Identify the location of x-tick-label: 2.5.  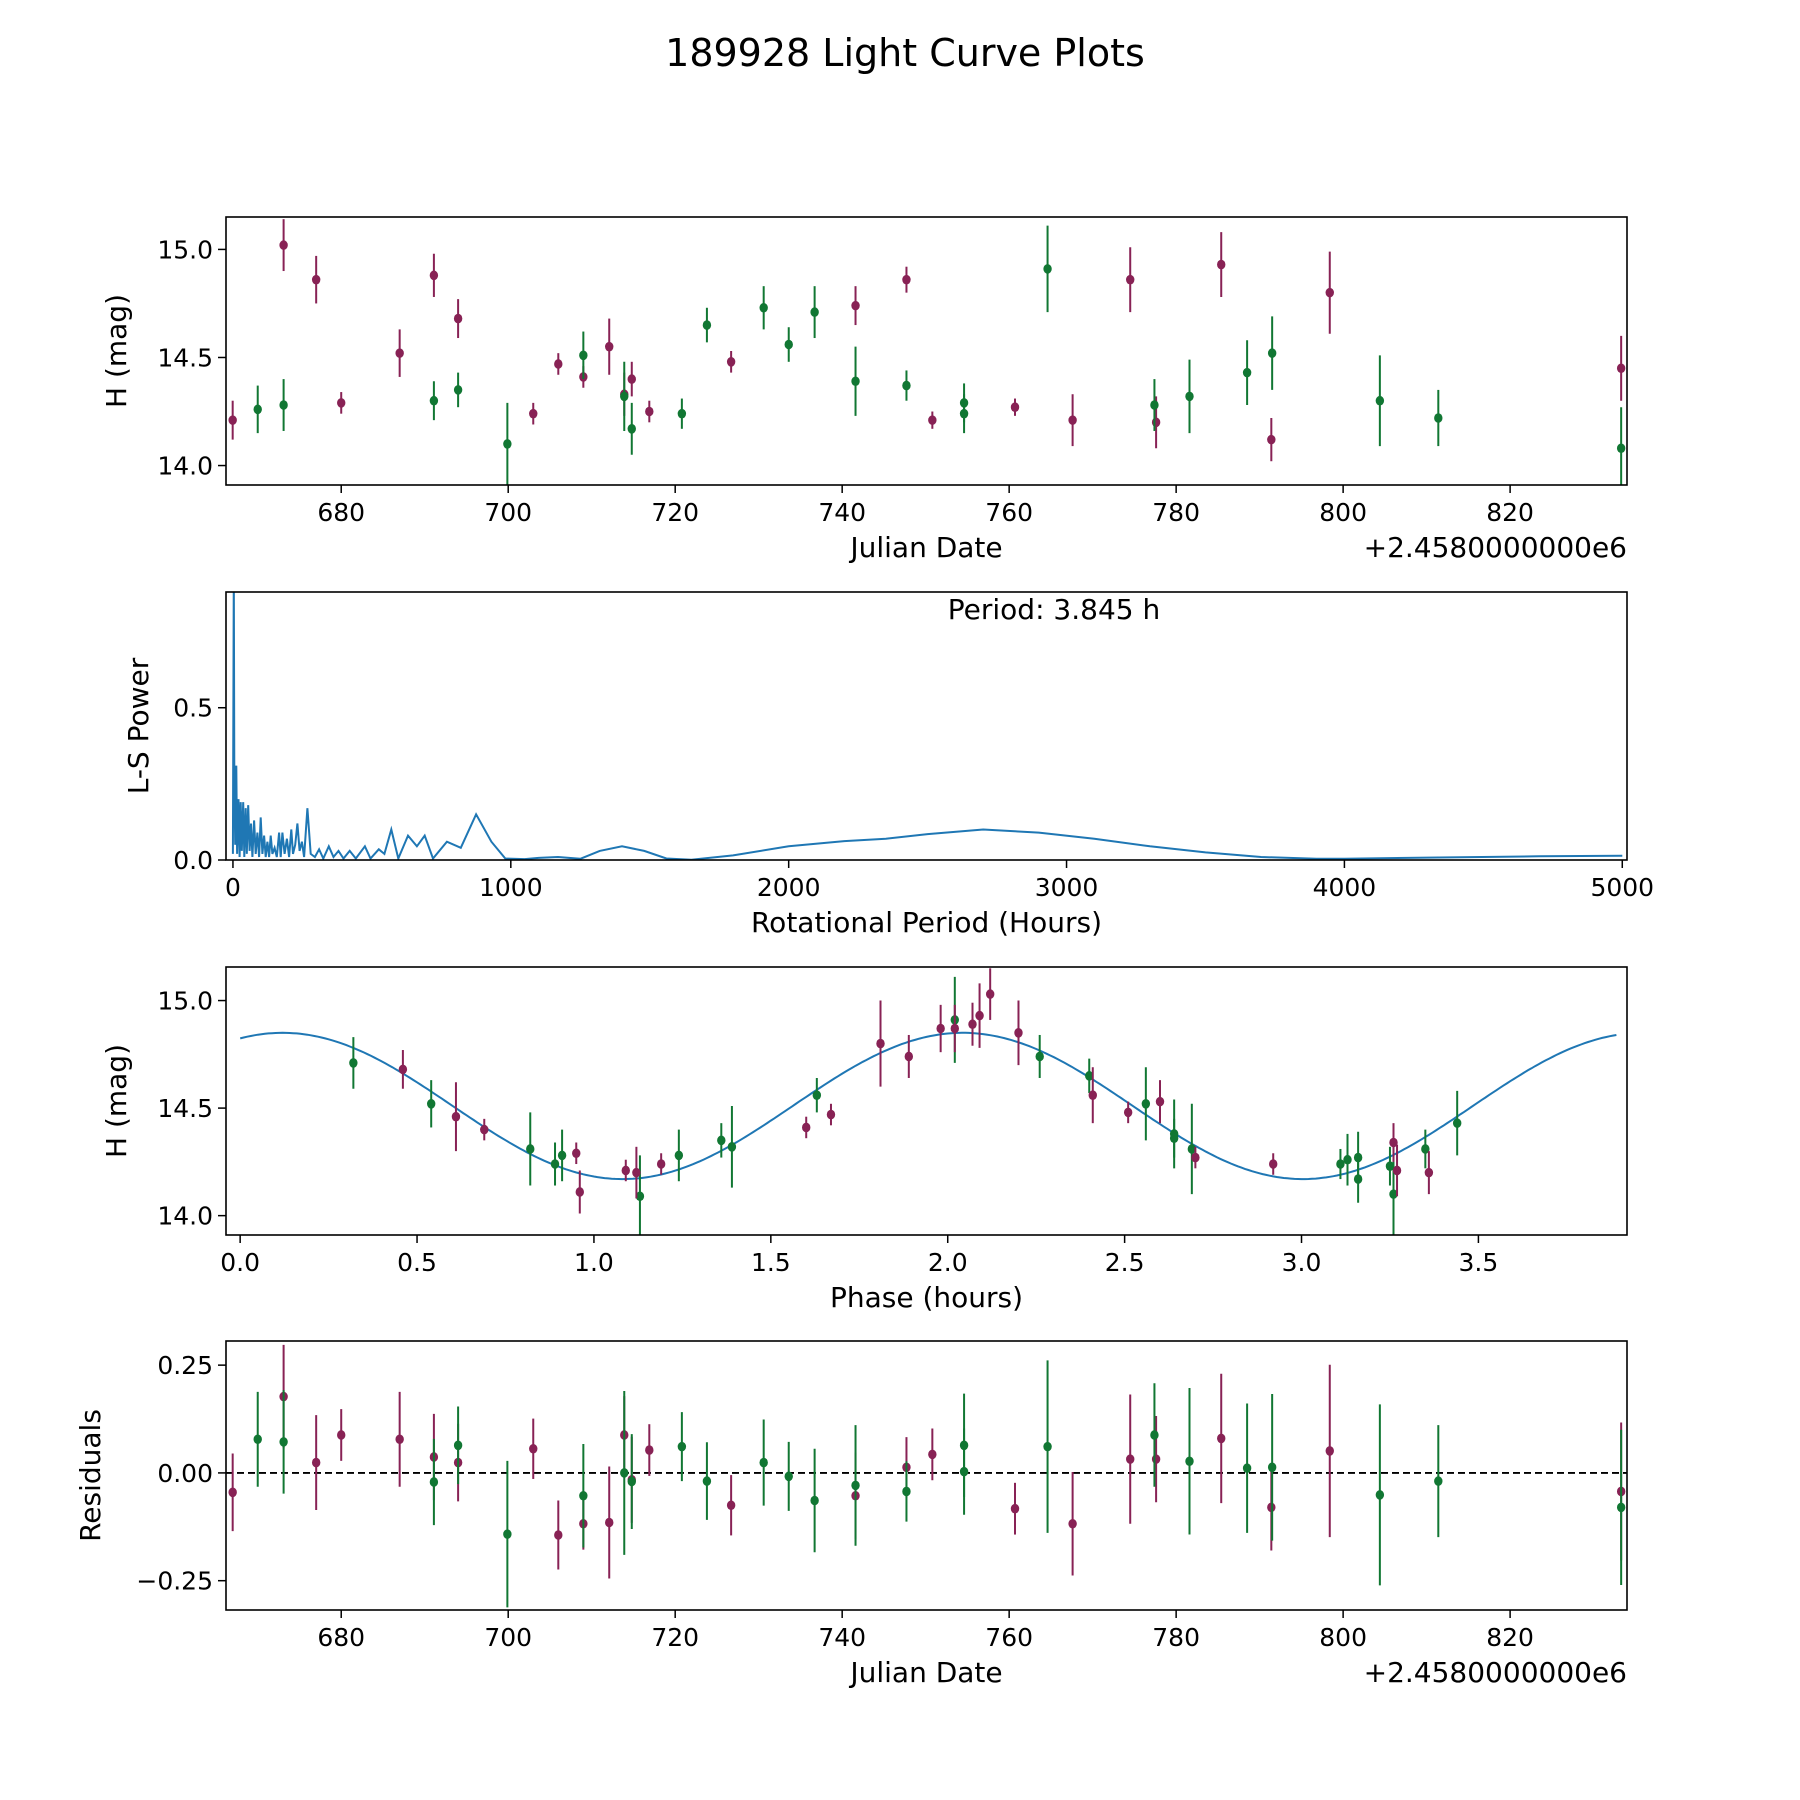
(1125, 1262).